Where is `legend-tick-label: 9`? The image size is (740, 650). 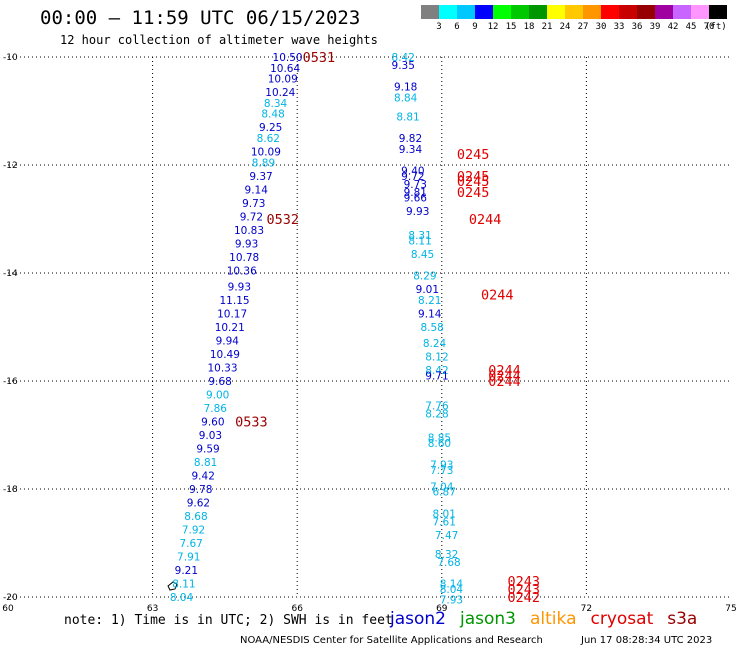 legend-tick-label: 9 is located at coordinates (475, 27).